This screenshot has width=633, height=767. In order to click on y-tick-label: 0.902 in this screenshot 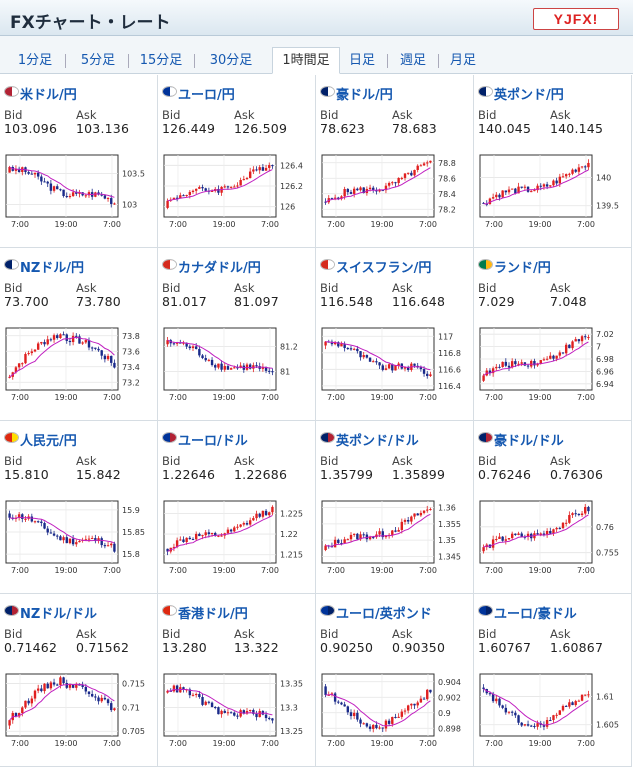, I will do `click(449, 697)`.